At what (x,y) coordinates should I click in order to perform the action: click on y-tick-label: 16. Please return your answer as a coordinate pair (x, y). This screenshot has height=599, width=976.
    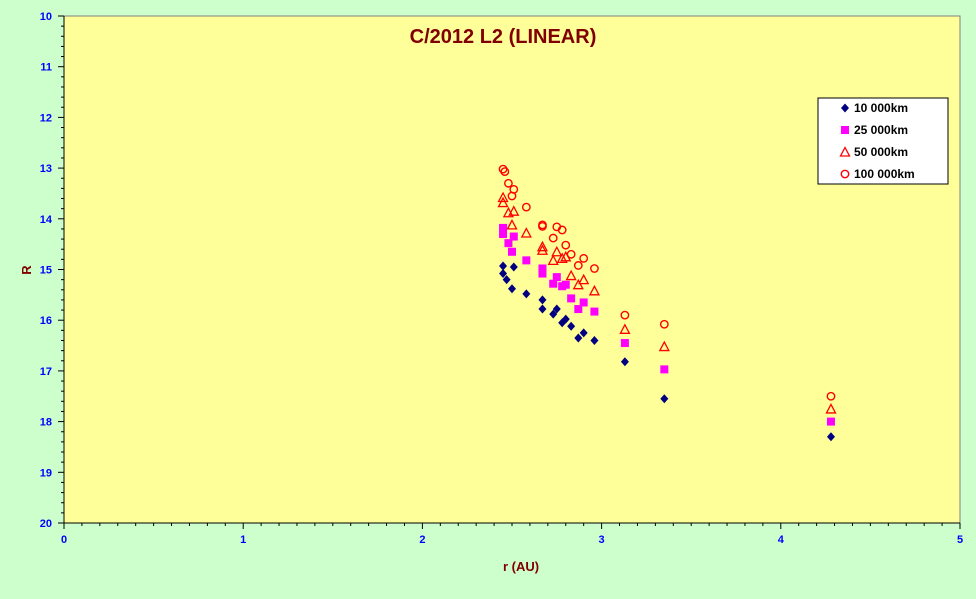
    Looking at the image, I should click on (46, 321).